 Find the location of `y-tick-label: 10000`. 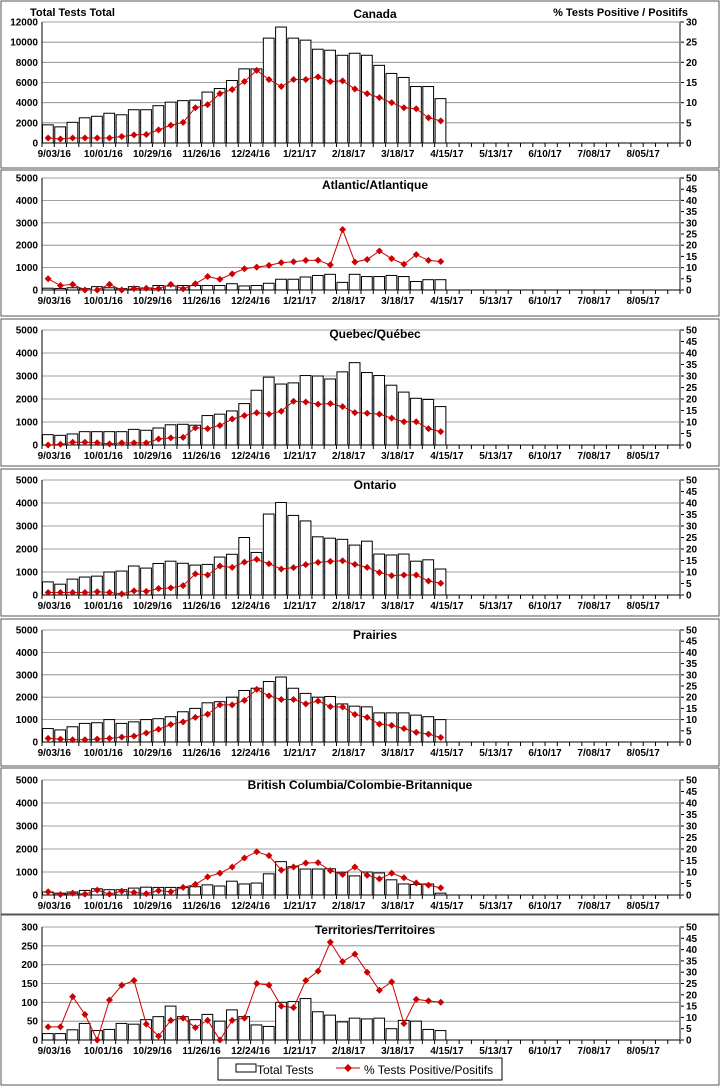

y-tick-label: 10000 is located at coordinates (24, 43).